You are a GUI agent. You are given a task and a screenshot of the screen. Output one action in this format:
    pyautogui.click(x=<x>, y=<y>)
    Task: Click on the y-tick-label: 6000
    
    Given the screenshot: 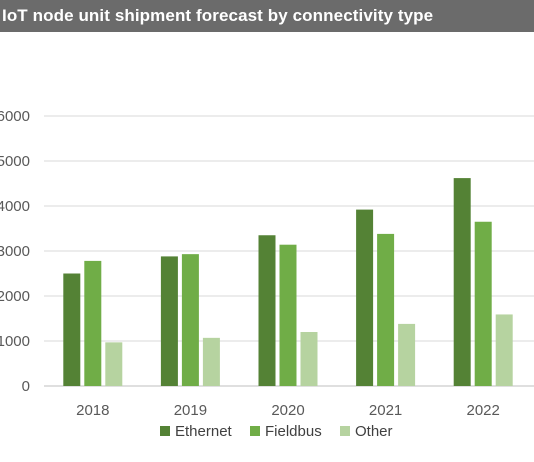 What is the action you would take?
    pyautogui.click(x=15, y=116)
    